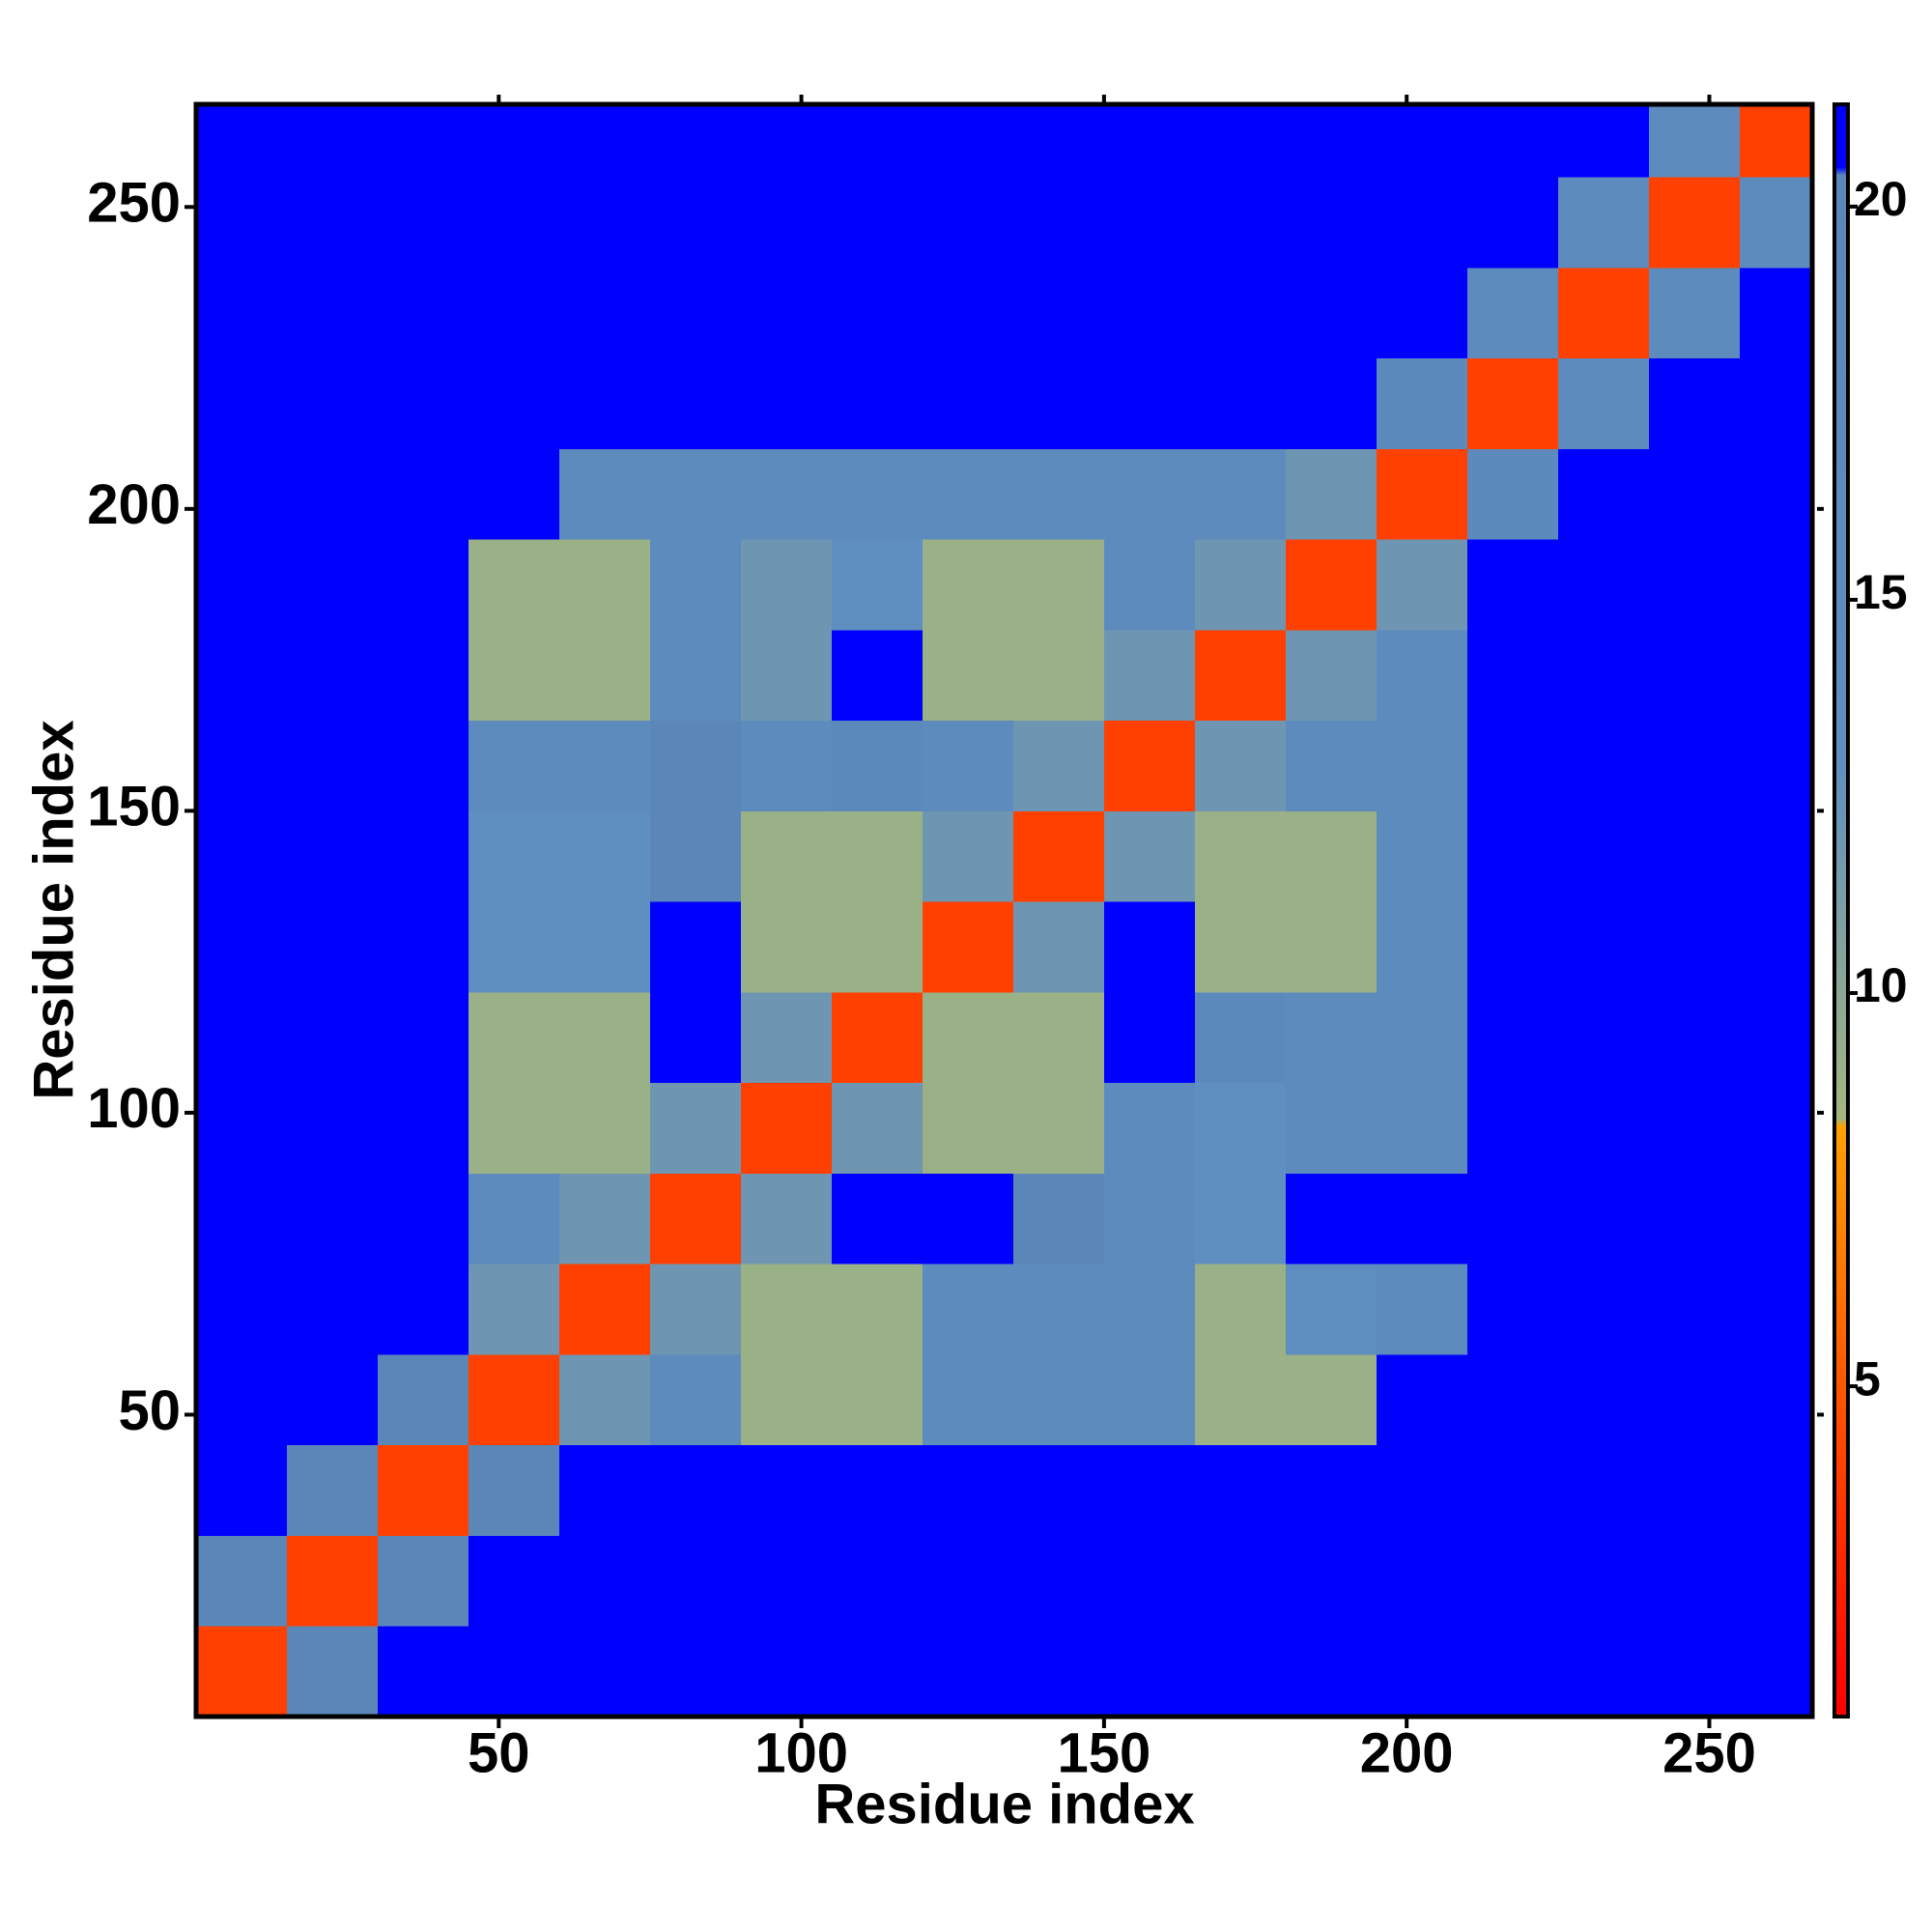 The image size is (1932, 1932). Describe the element at coordinates (1881, 592) in the screenshot. I see `colorbar-tick-label: 15` at that location.